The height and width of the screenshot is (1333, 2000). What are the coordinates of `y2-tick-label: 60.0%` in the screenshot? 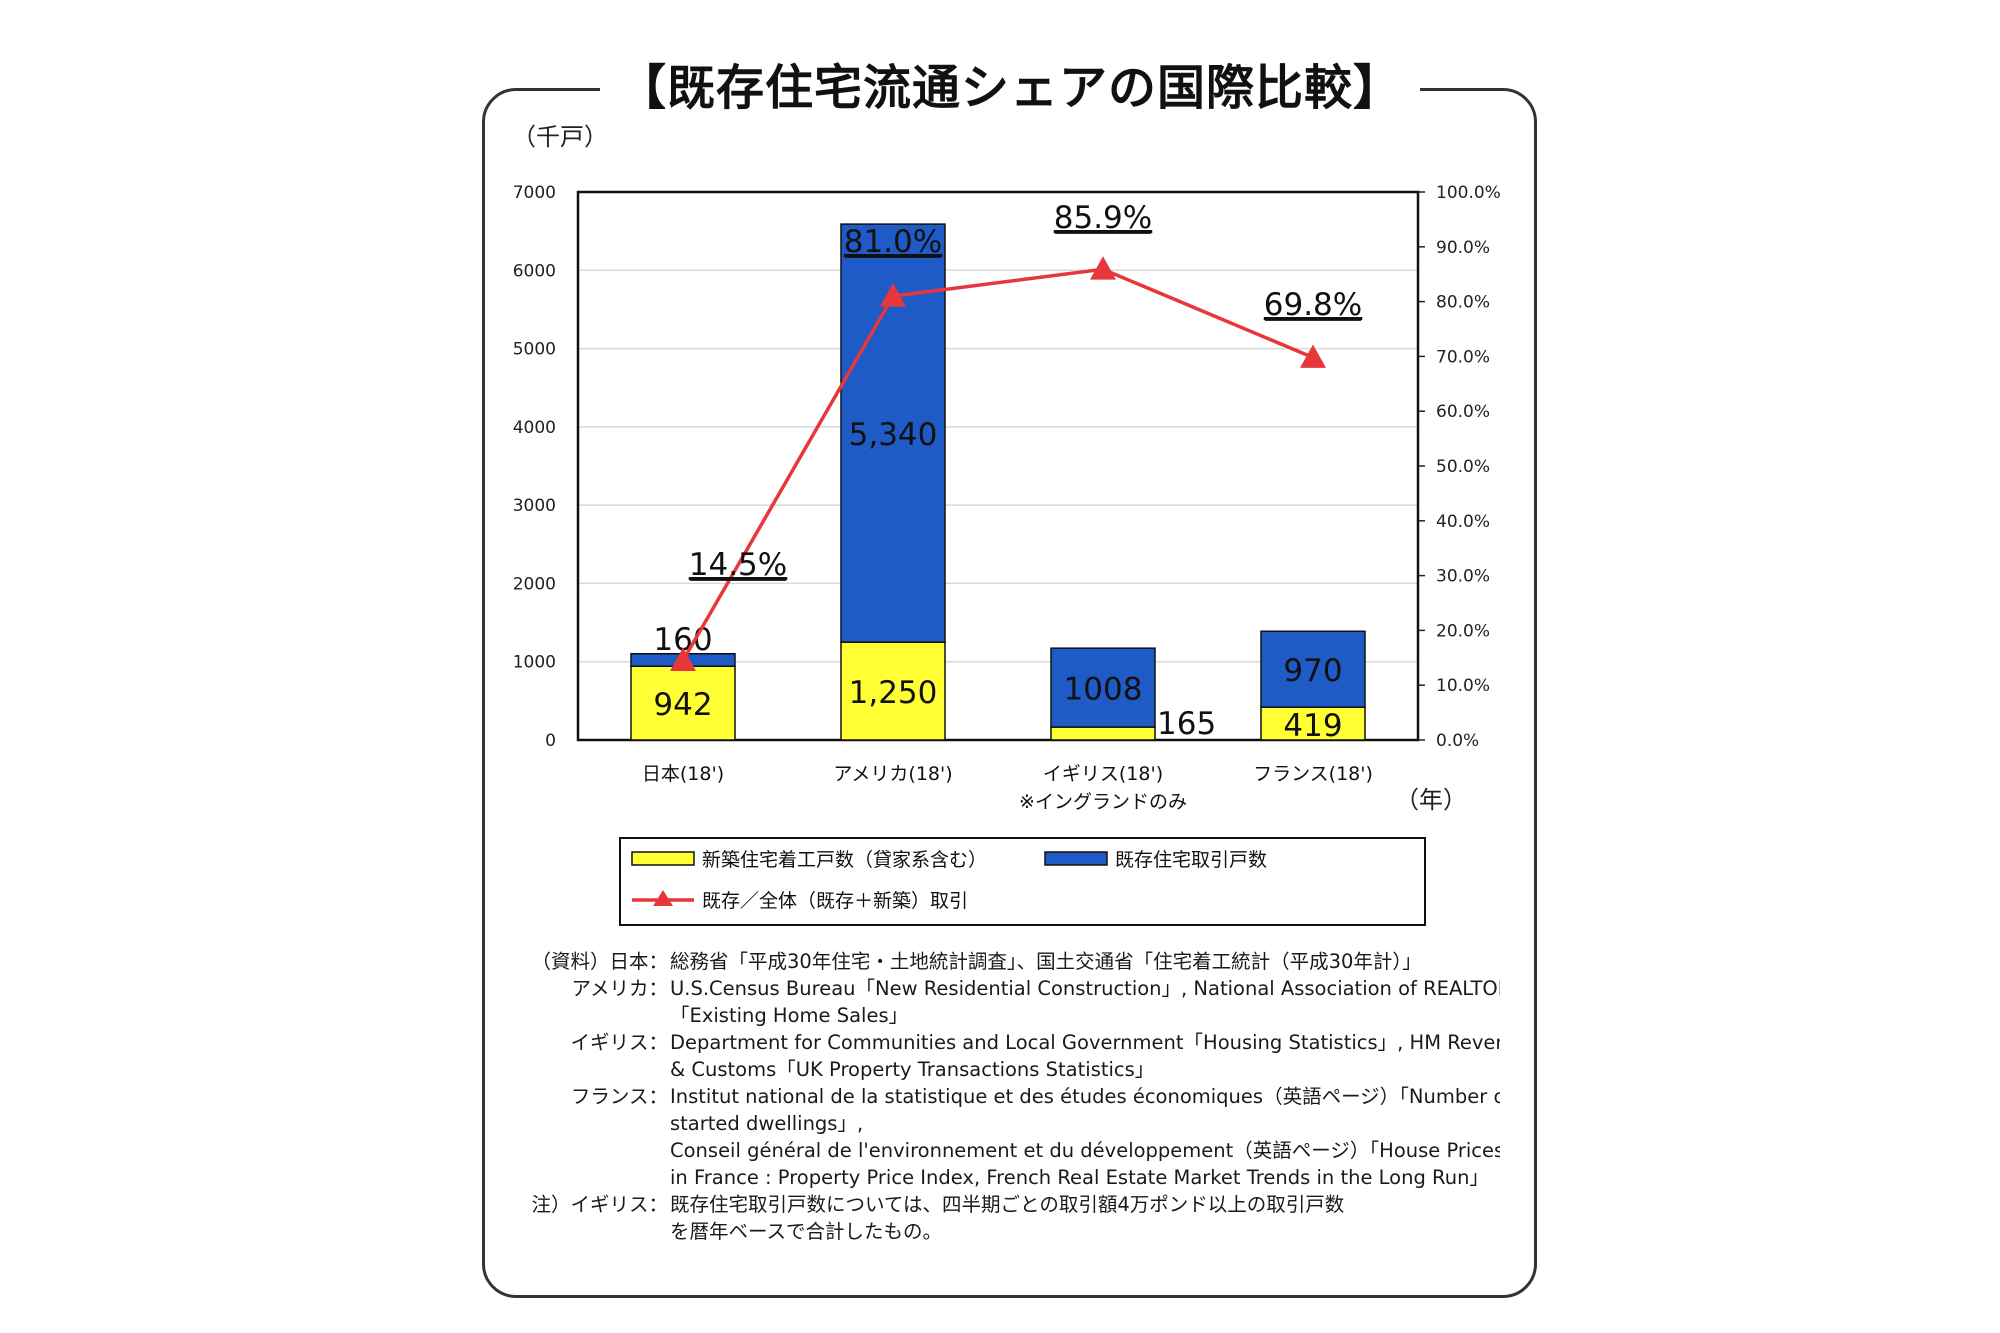 It's located at (1463, 412).